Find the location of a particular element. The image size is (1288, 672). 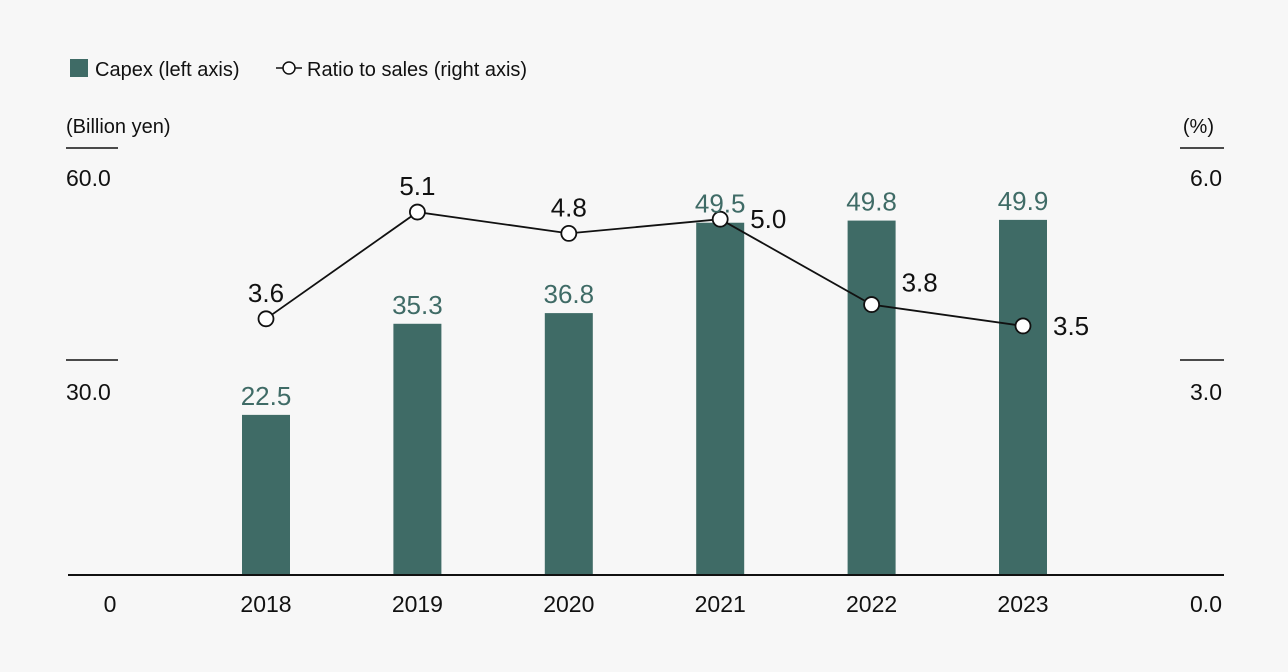

left-tick-label-30: 30.0 is located at coordinates (88, 392).